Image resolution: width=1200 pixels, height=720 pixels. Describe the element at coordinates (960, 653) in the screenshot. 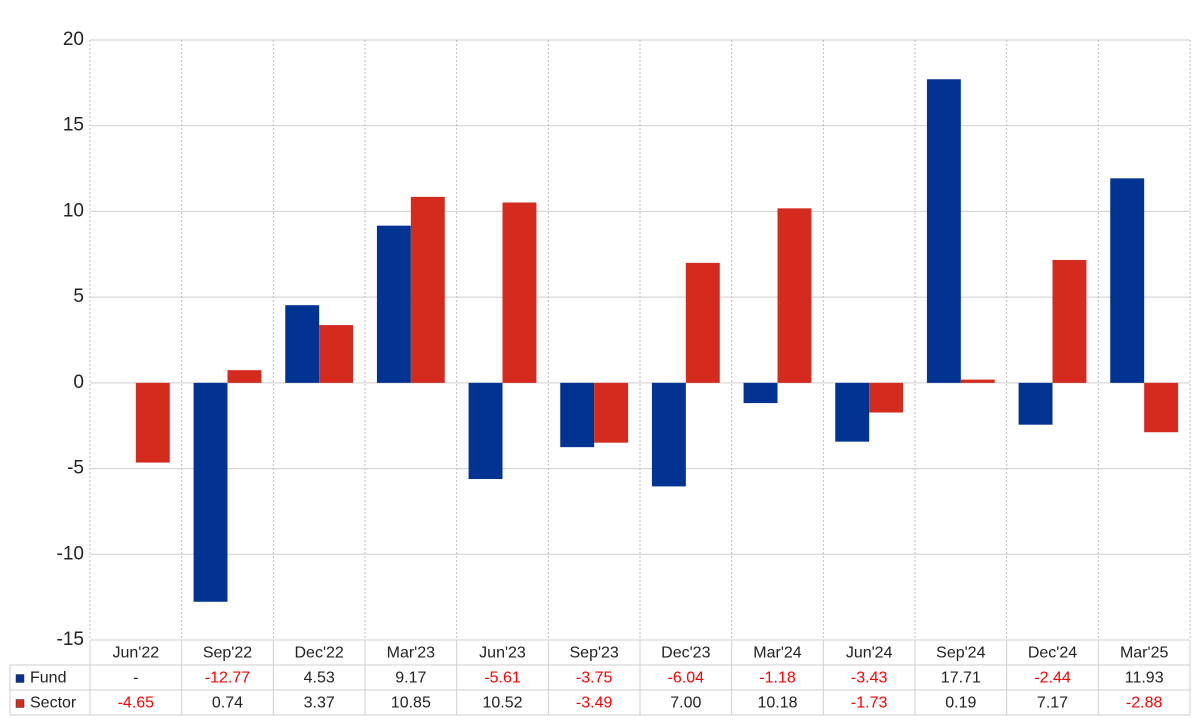

I see `x-tick-label: Sep'24` at that location.